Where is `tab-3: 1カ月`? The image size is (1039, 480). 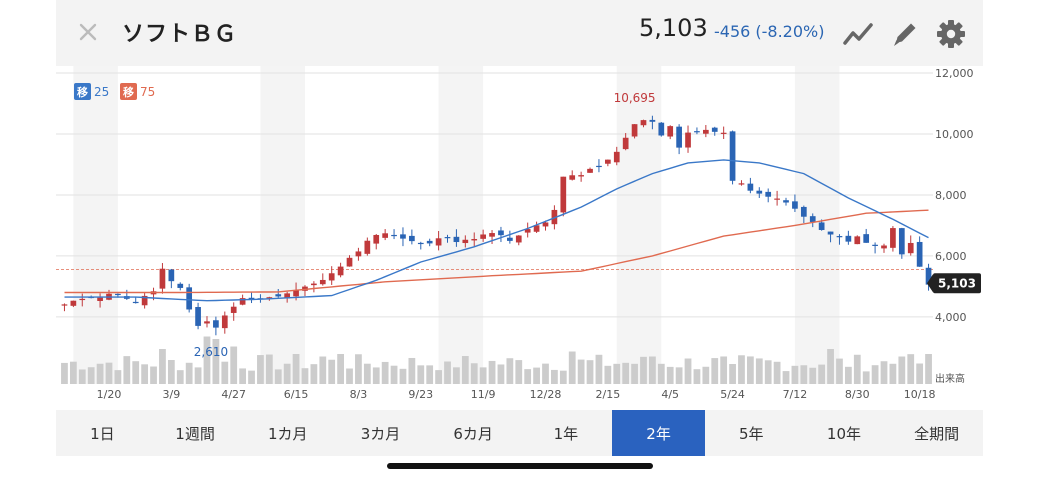
tab-3: 1カ月 is located at coordinates (287, 433).